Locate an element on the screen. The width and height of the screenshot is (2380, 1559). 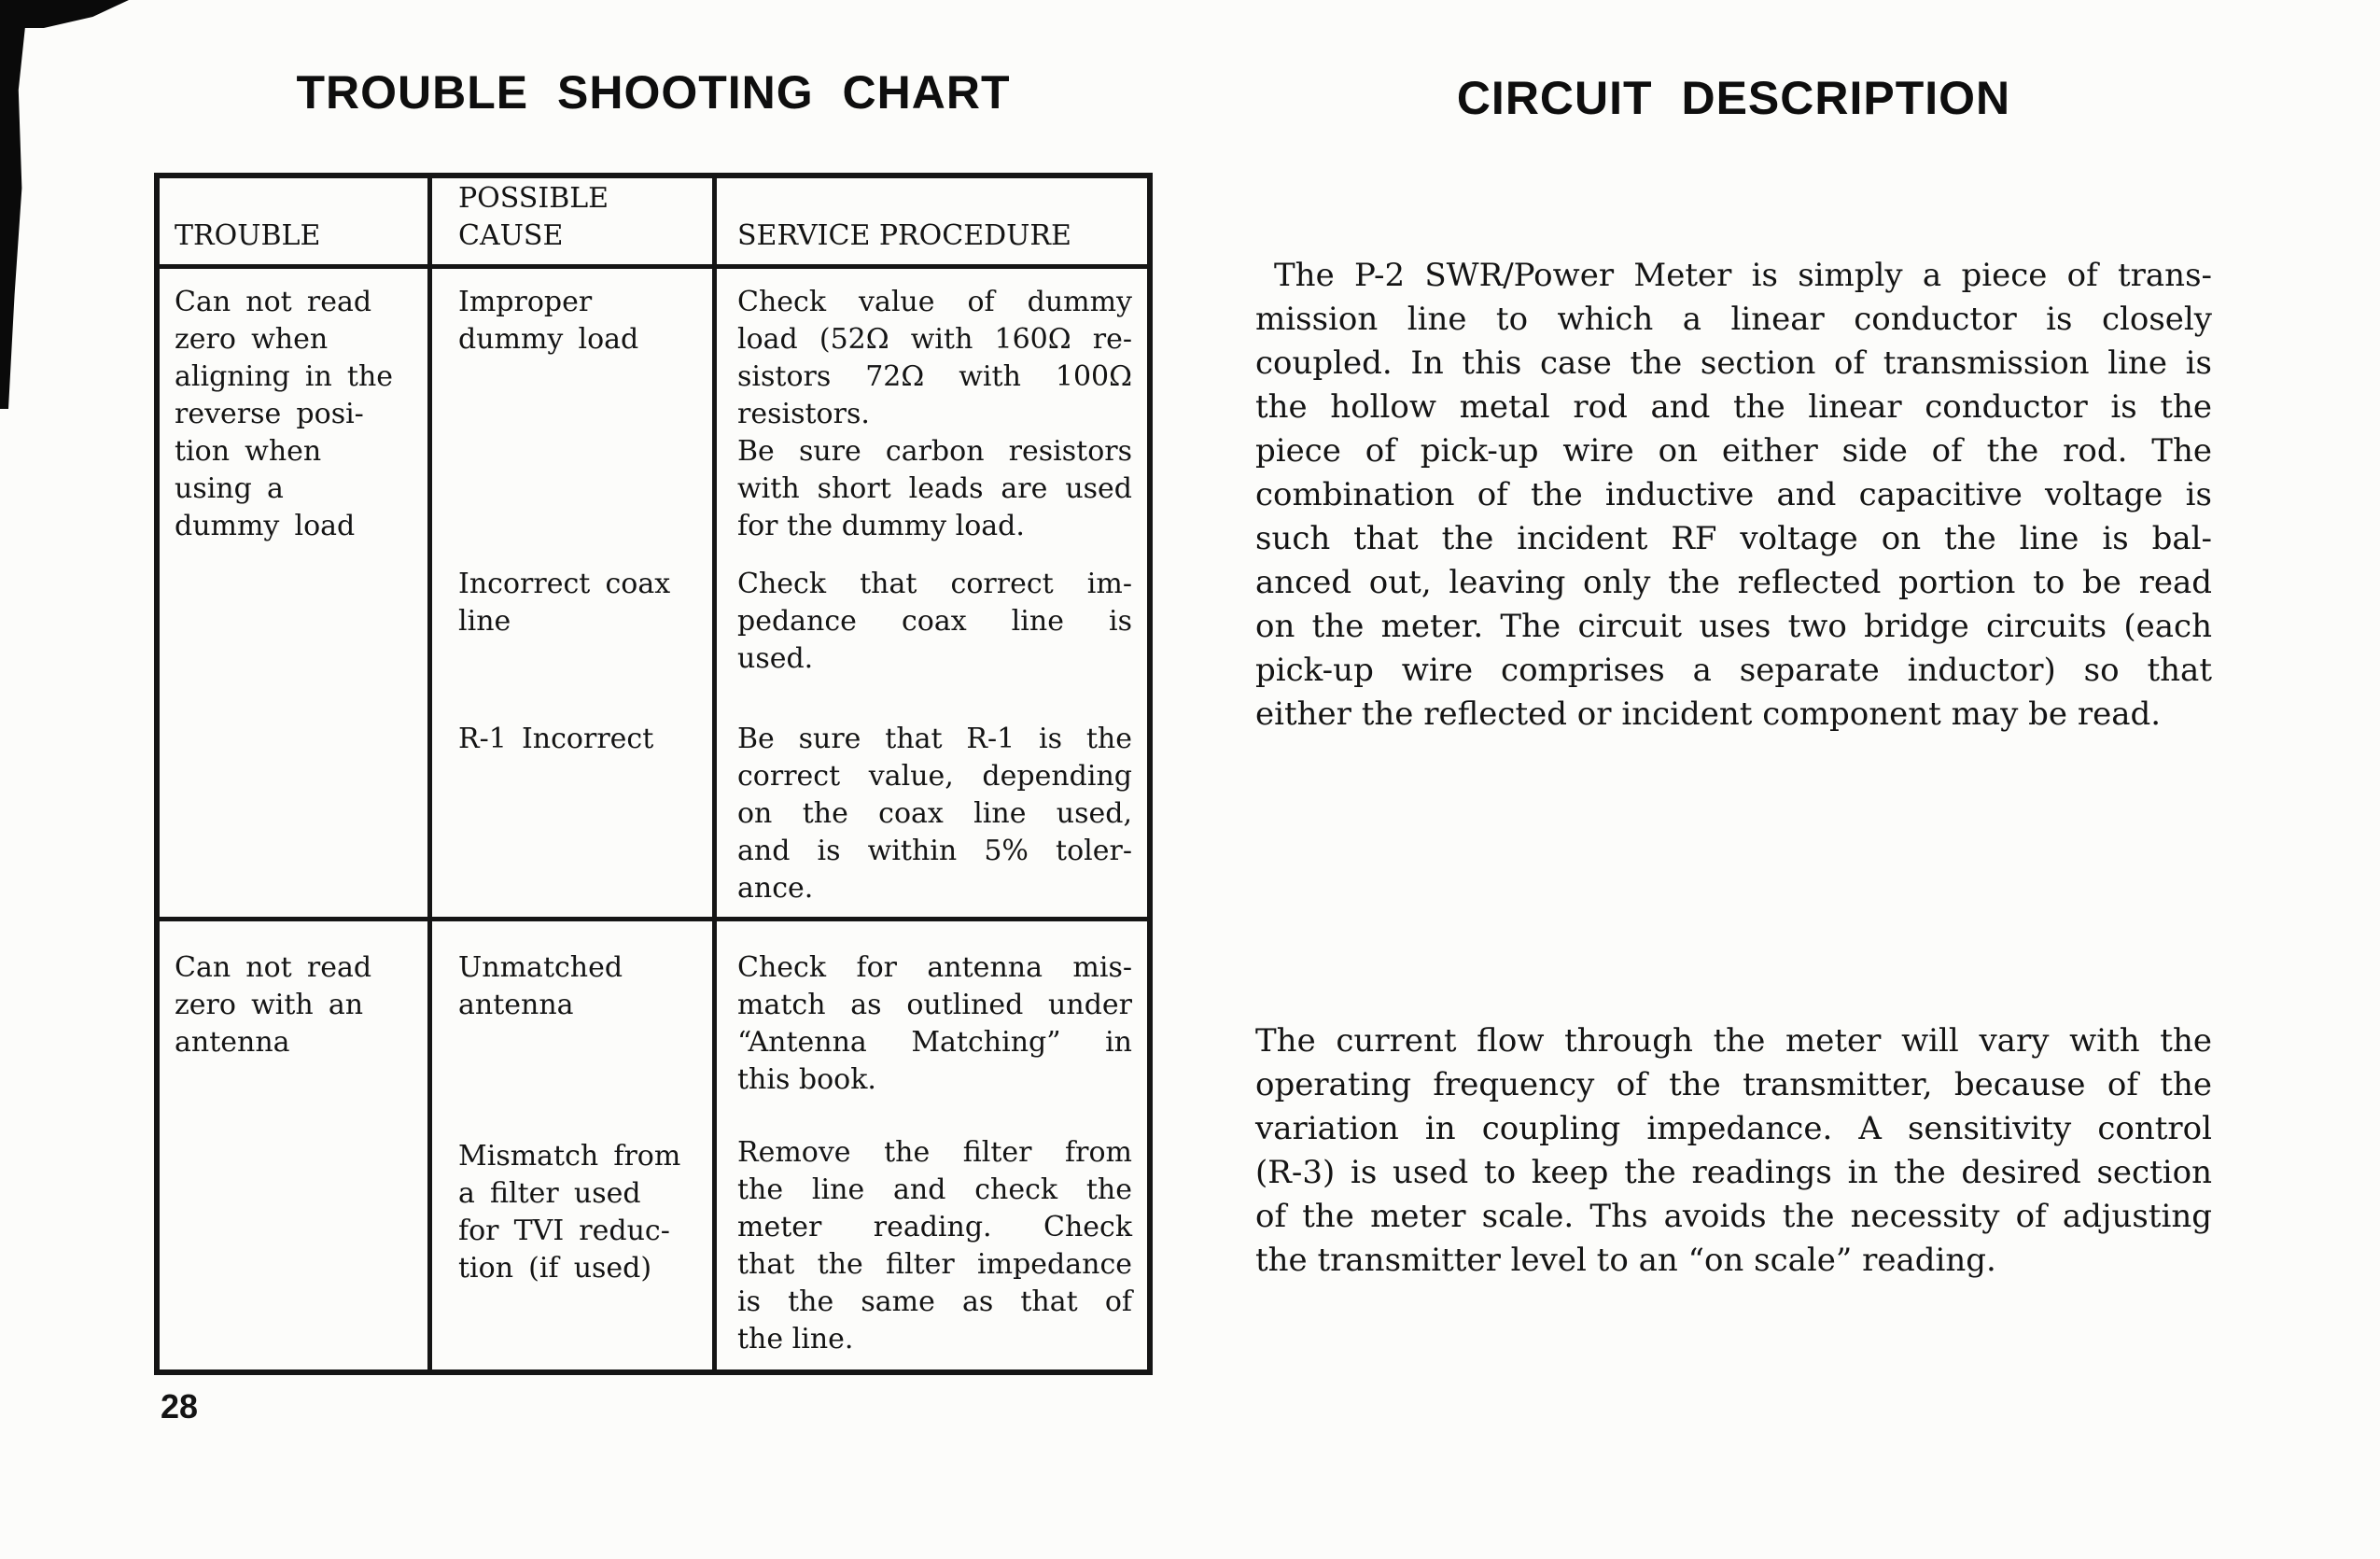
cause-improper-dummy-load: Improper dummy load is located at coordinates (548, 321).